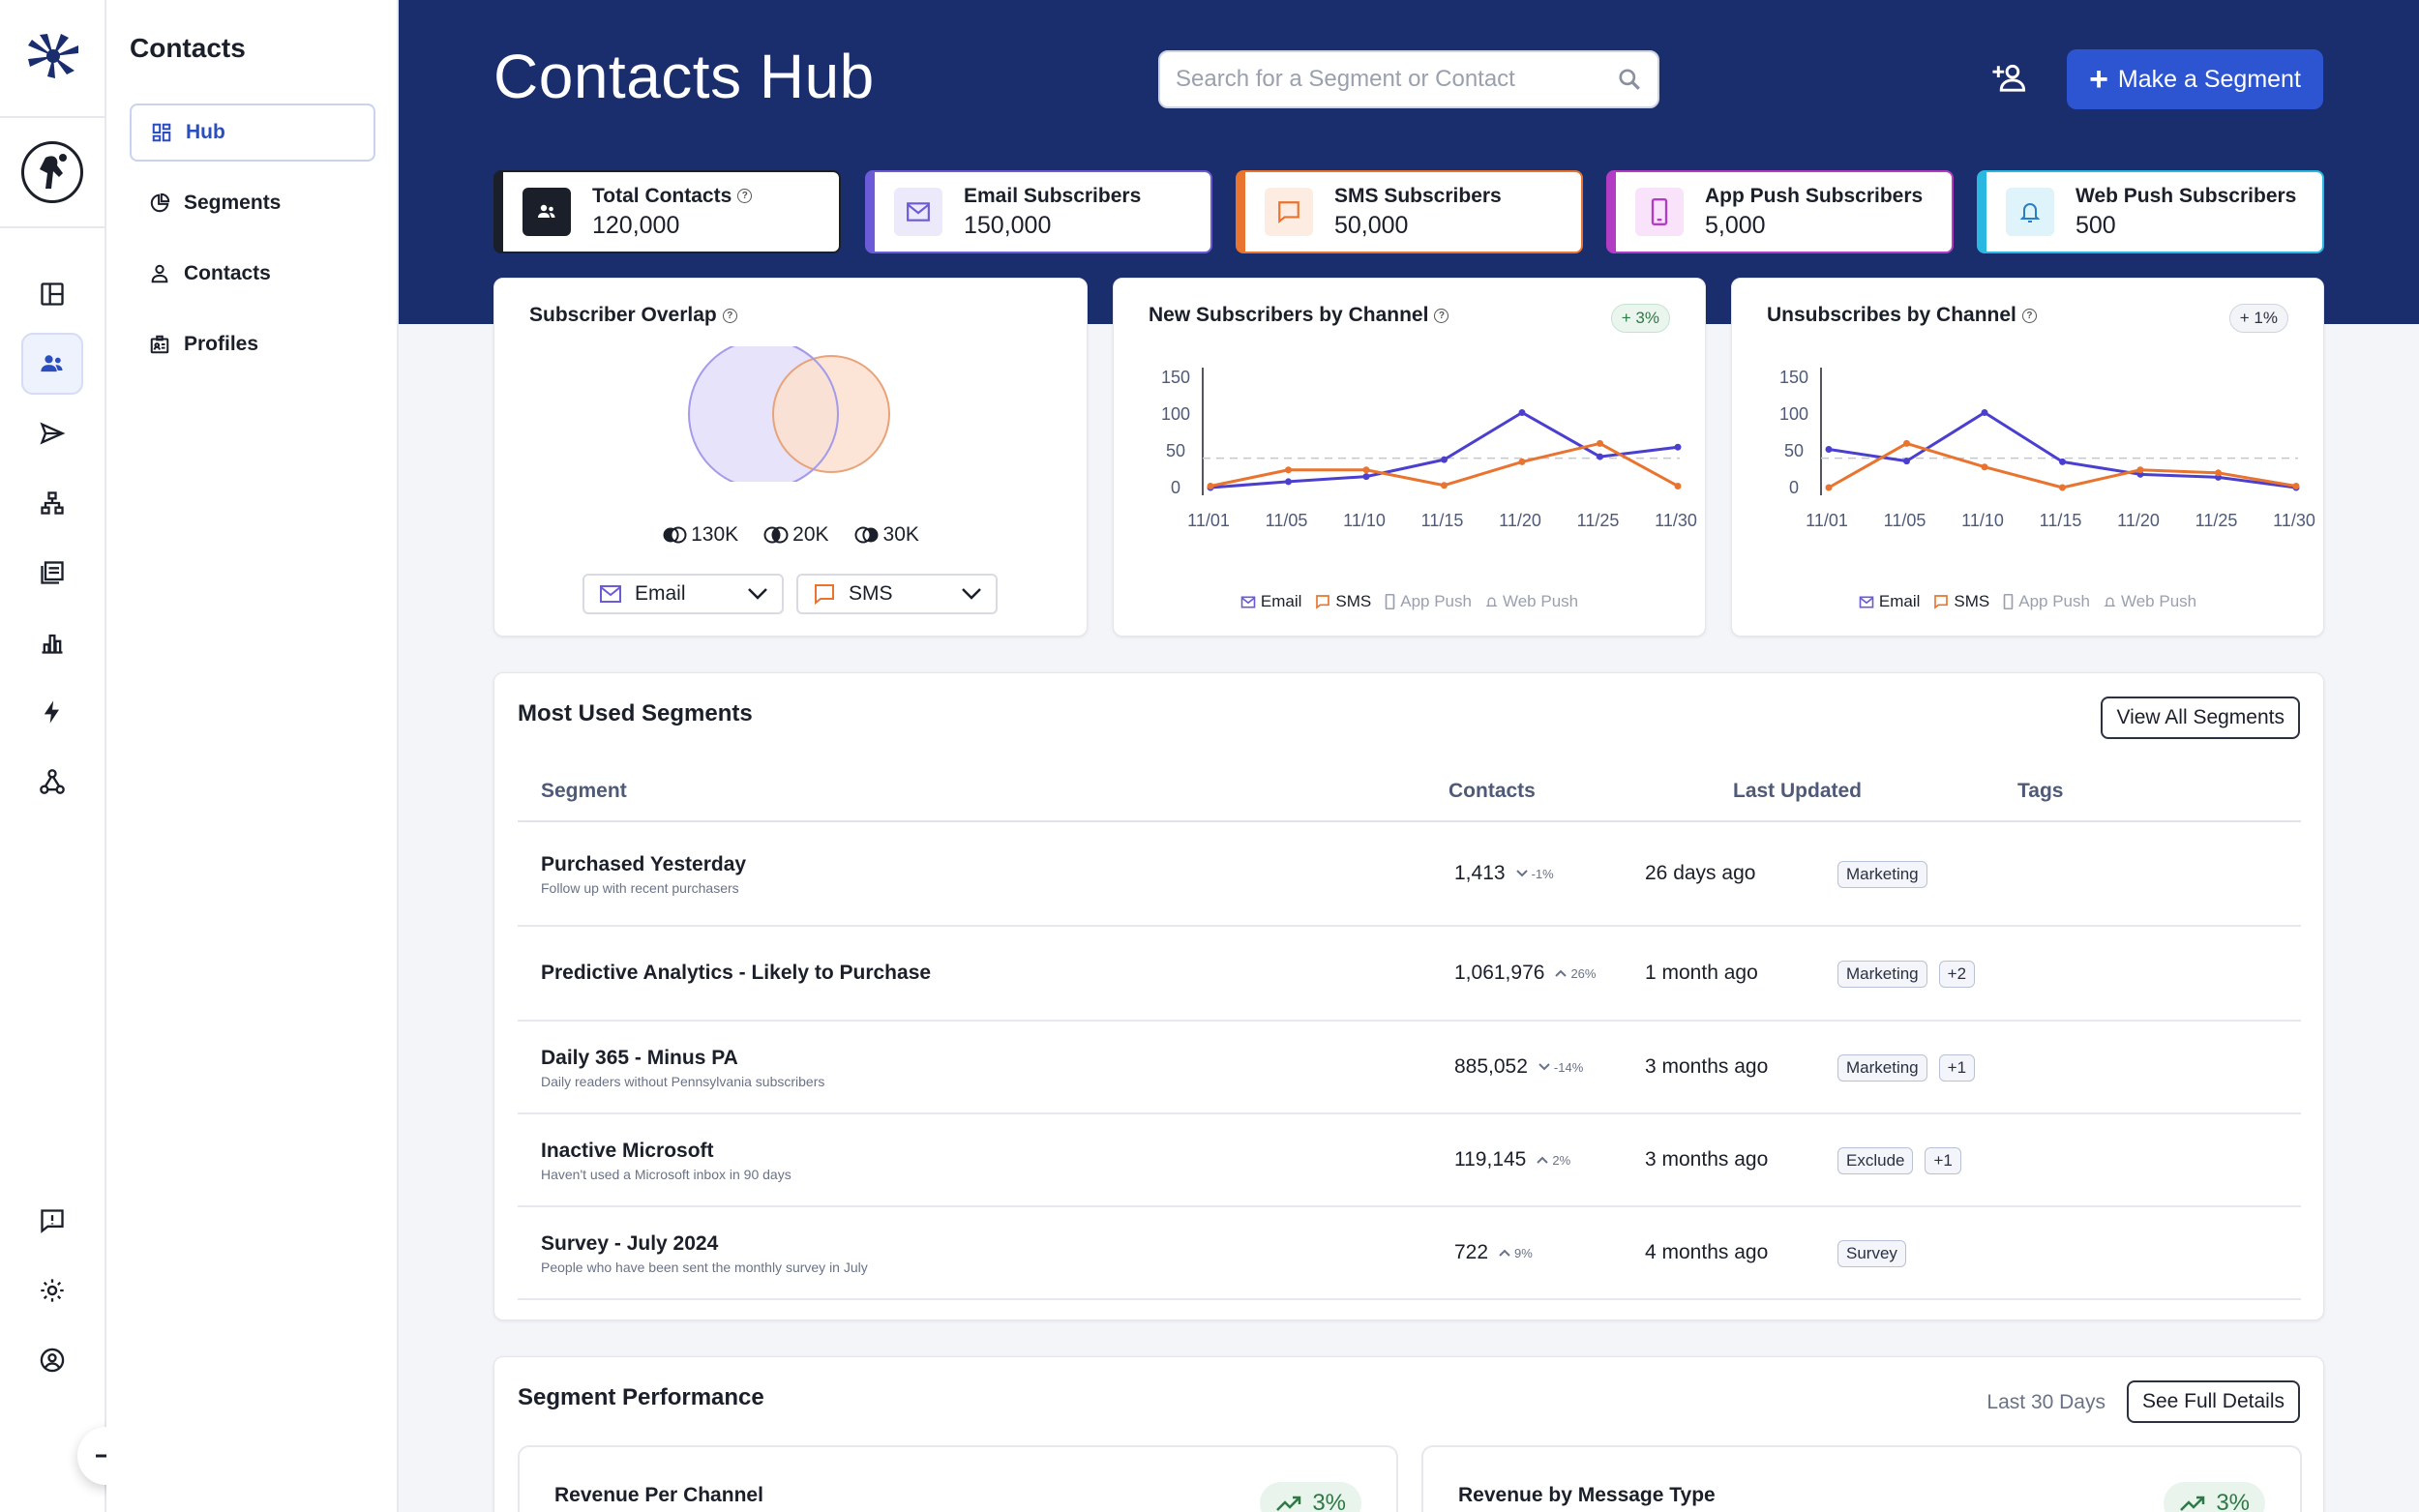 The width and height of the screenshot is (2419, 1512). I want to click on search-bar, so click(1409, 79).